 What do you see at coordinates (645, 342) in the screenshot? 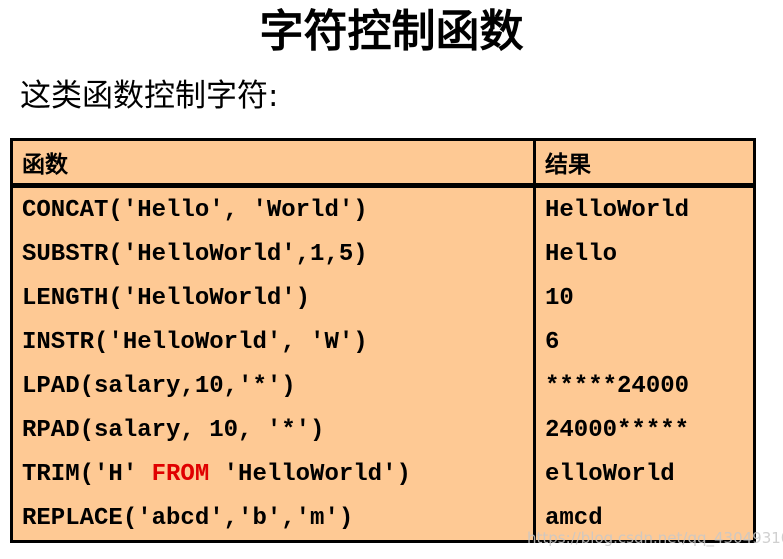
I see `result-cell: 6` at bounding box center [645, 342].